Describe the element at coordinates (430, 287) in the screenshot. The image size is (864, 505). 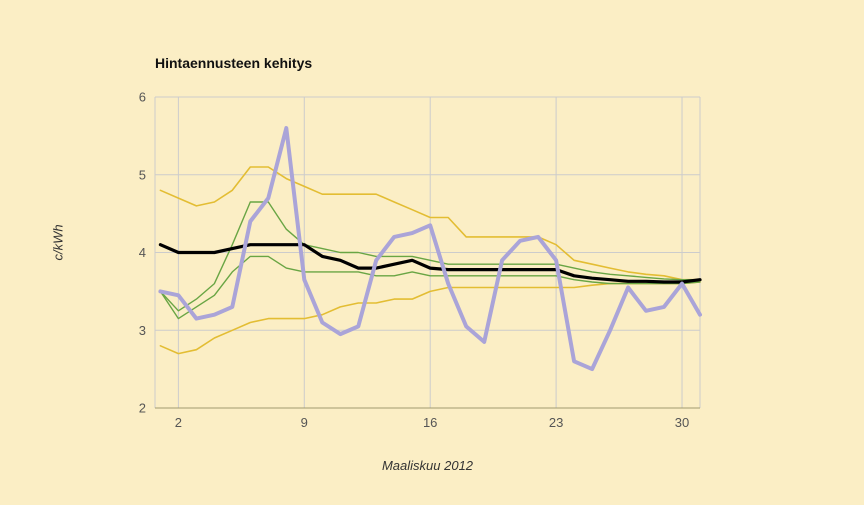
I see `series-inner-band-lower` at that location.